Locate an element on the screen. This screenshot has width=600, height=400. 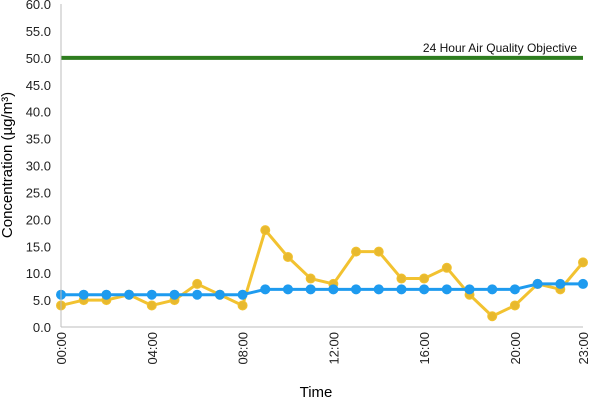
y-tick-label: 50.0 is located at coordinates (38, 58).